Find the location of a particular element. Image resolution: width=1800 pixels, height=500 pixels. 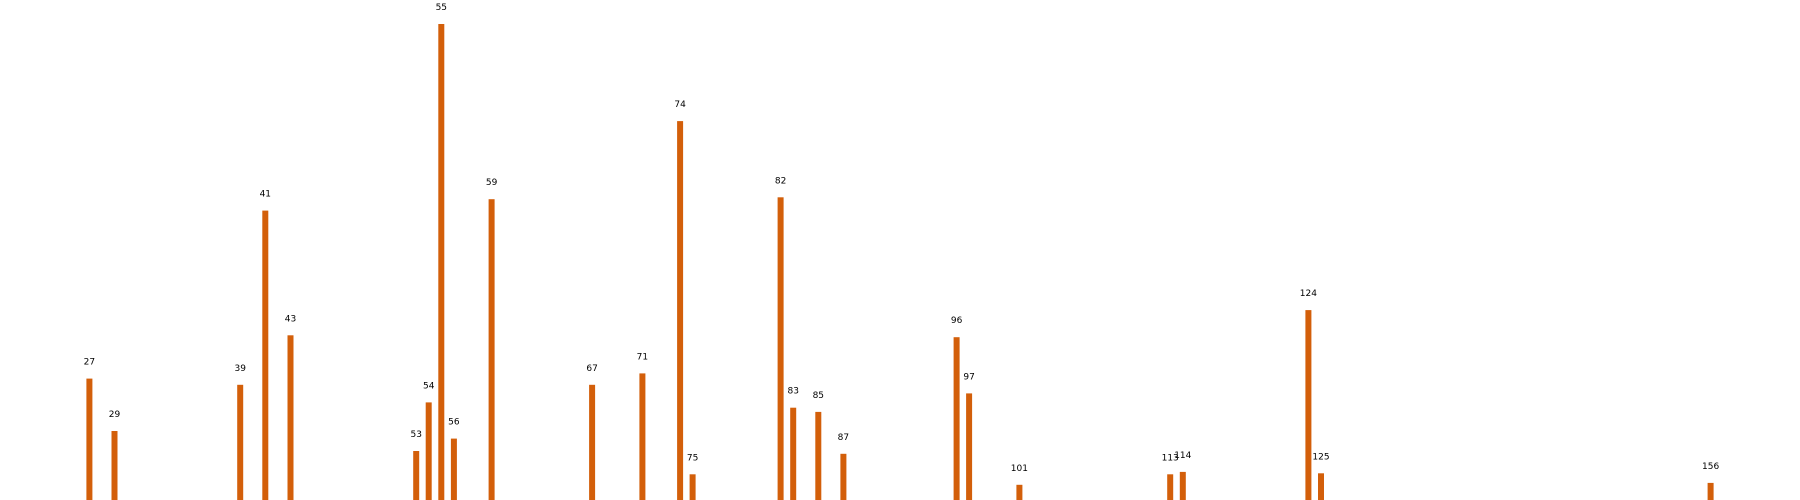

bar-label-125: 125 is located at coordinates (1320, 457).